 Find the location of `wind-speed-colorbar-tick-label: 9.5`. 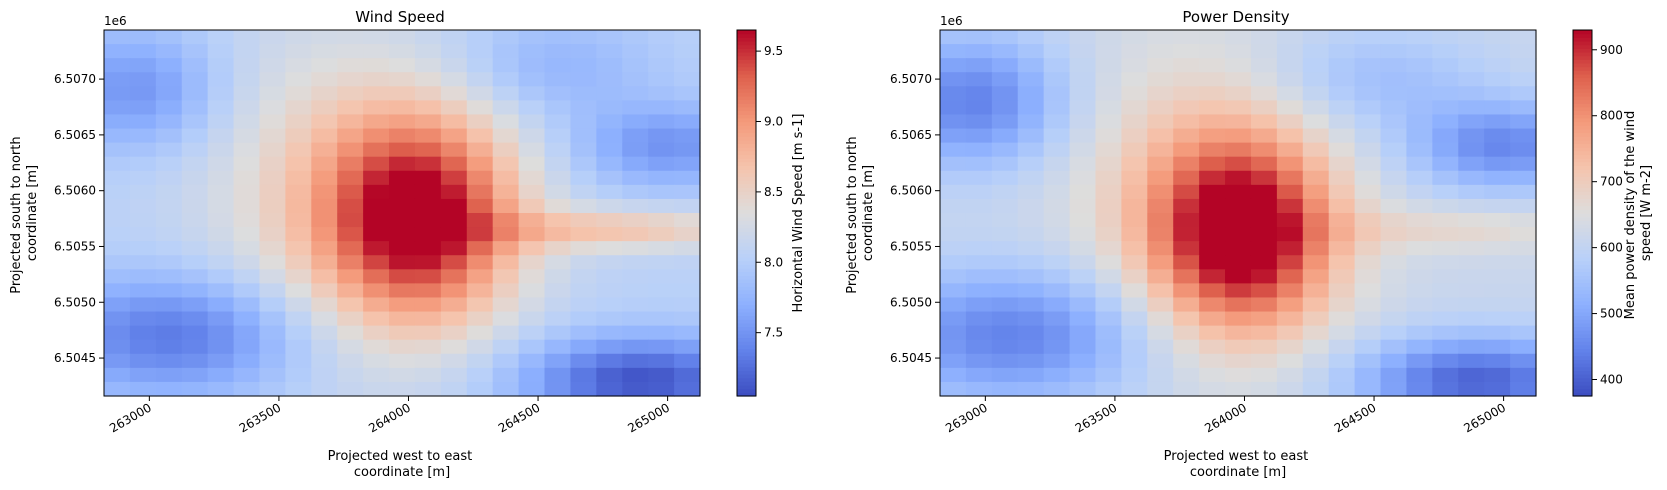

wind-speed-colorbar-tick-label: 9.5 is located at coordinates (773, 51).